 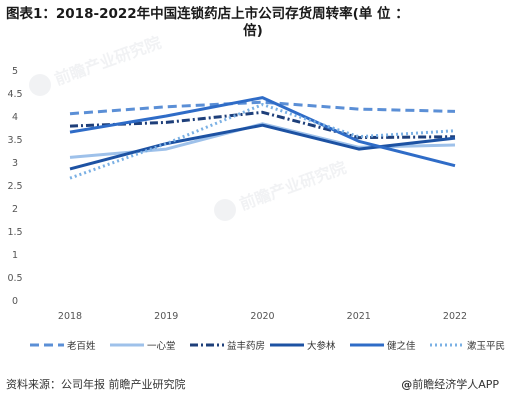 I want to click on chart-title-line-1: 图表1：2018-2022年中国连锁药店上市公司存货周转率(单 位 ：, so click(x=207, y=14).